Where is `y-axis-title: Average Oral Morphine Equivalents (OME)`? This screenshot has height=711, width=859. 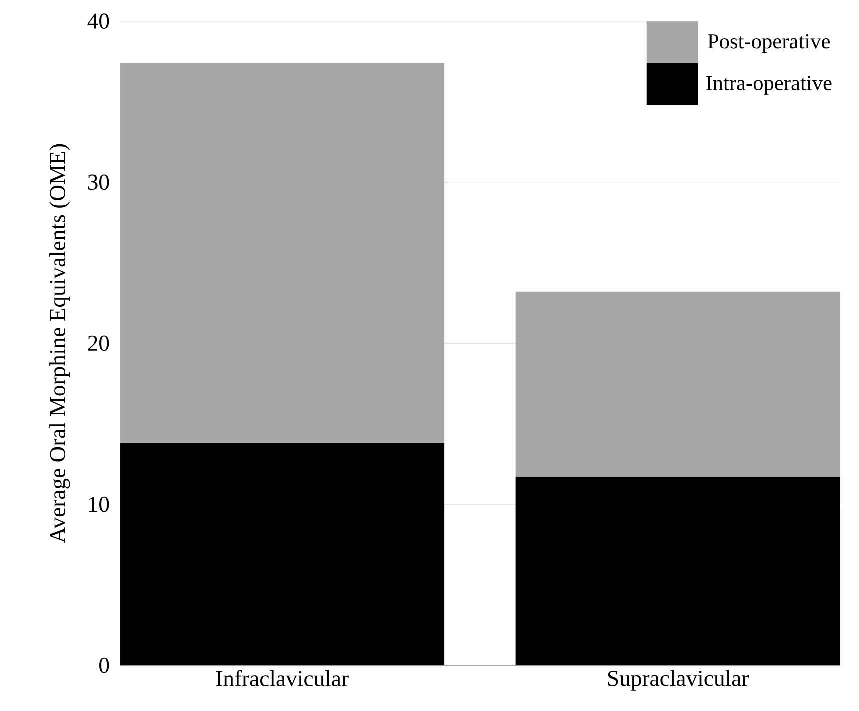
y-axis-title: Average Oral Morphine Equivalents (OME) is located at coordinates (60, 344).